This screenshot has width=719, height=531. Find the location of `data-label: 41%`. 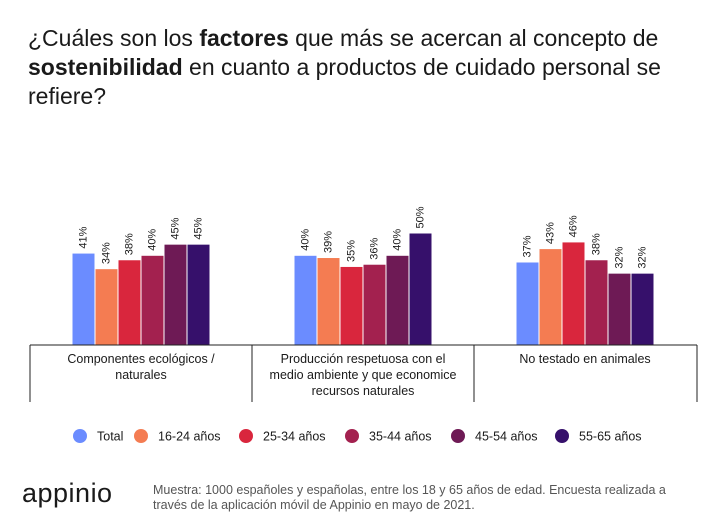

data-label: 41% is located at coordinates (84, 237).